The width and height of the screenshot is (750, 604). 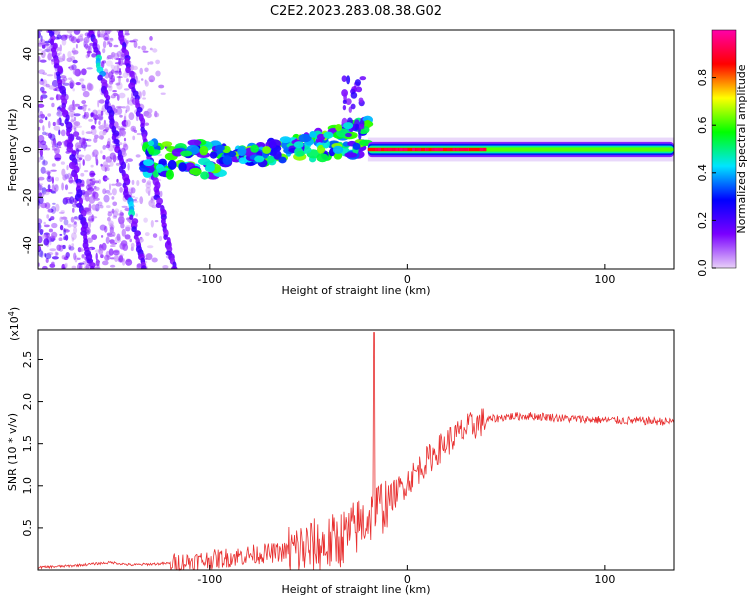 I want to click on spectrogram-y-tick-label: 40, so click(x=27, y=54).